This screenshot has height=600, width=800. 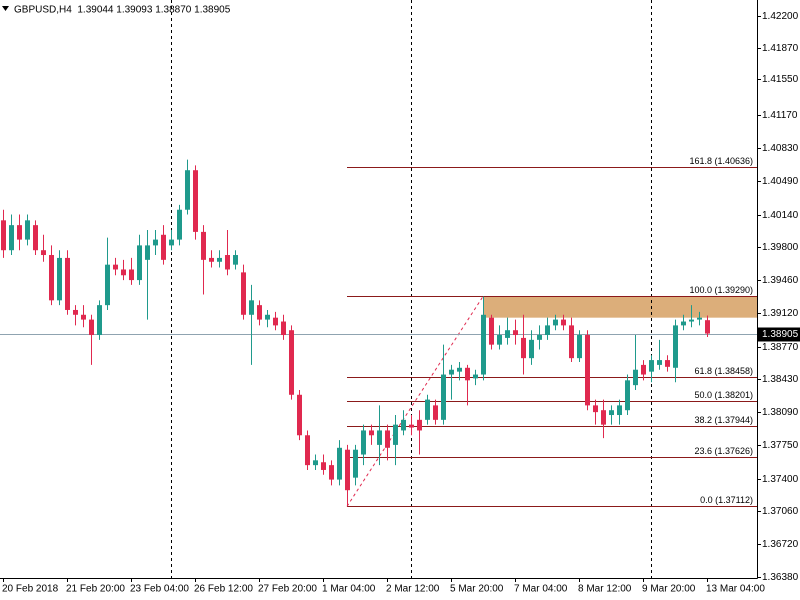 What do you see at coordinates (780, 115) in the screenshot?
I see `y-tick-label: 1.41170` at bounding box center [780, 115].